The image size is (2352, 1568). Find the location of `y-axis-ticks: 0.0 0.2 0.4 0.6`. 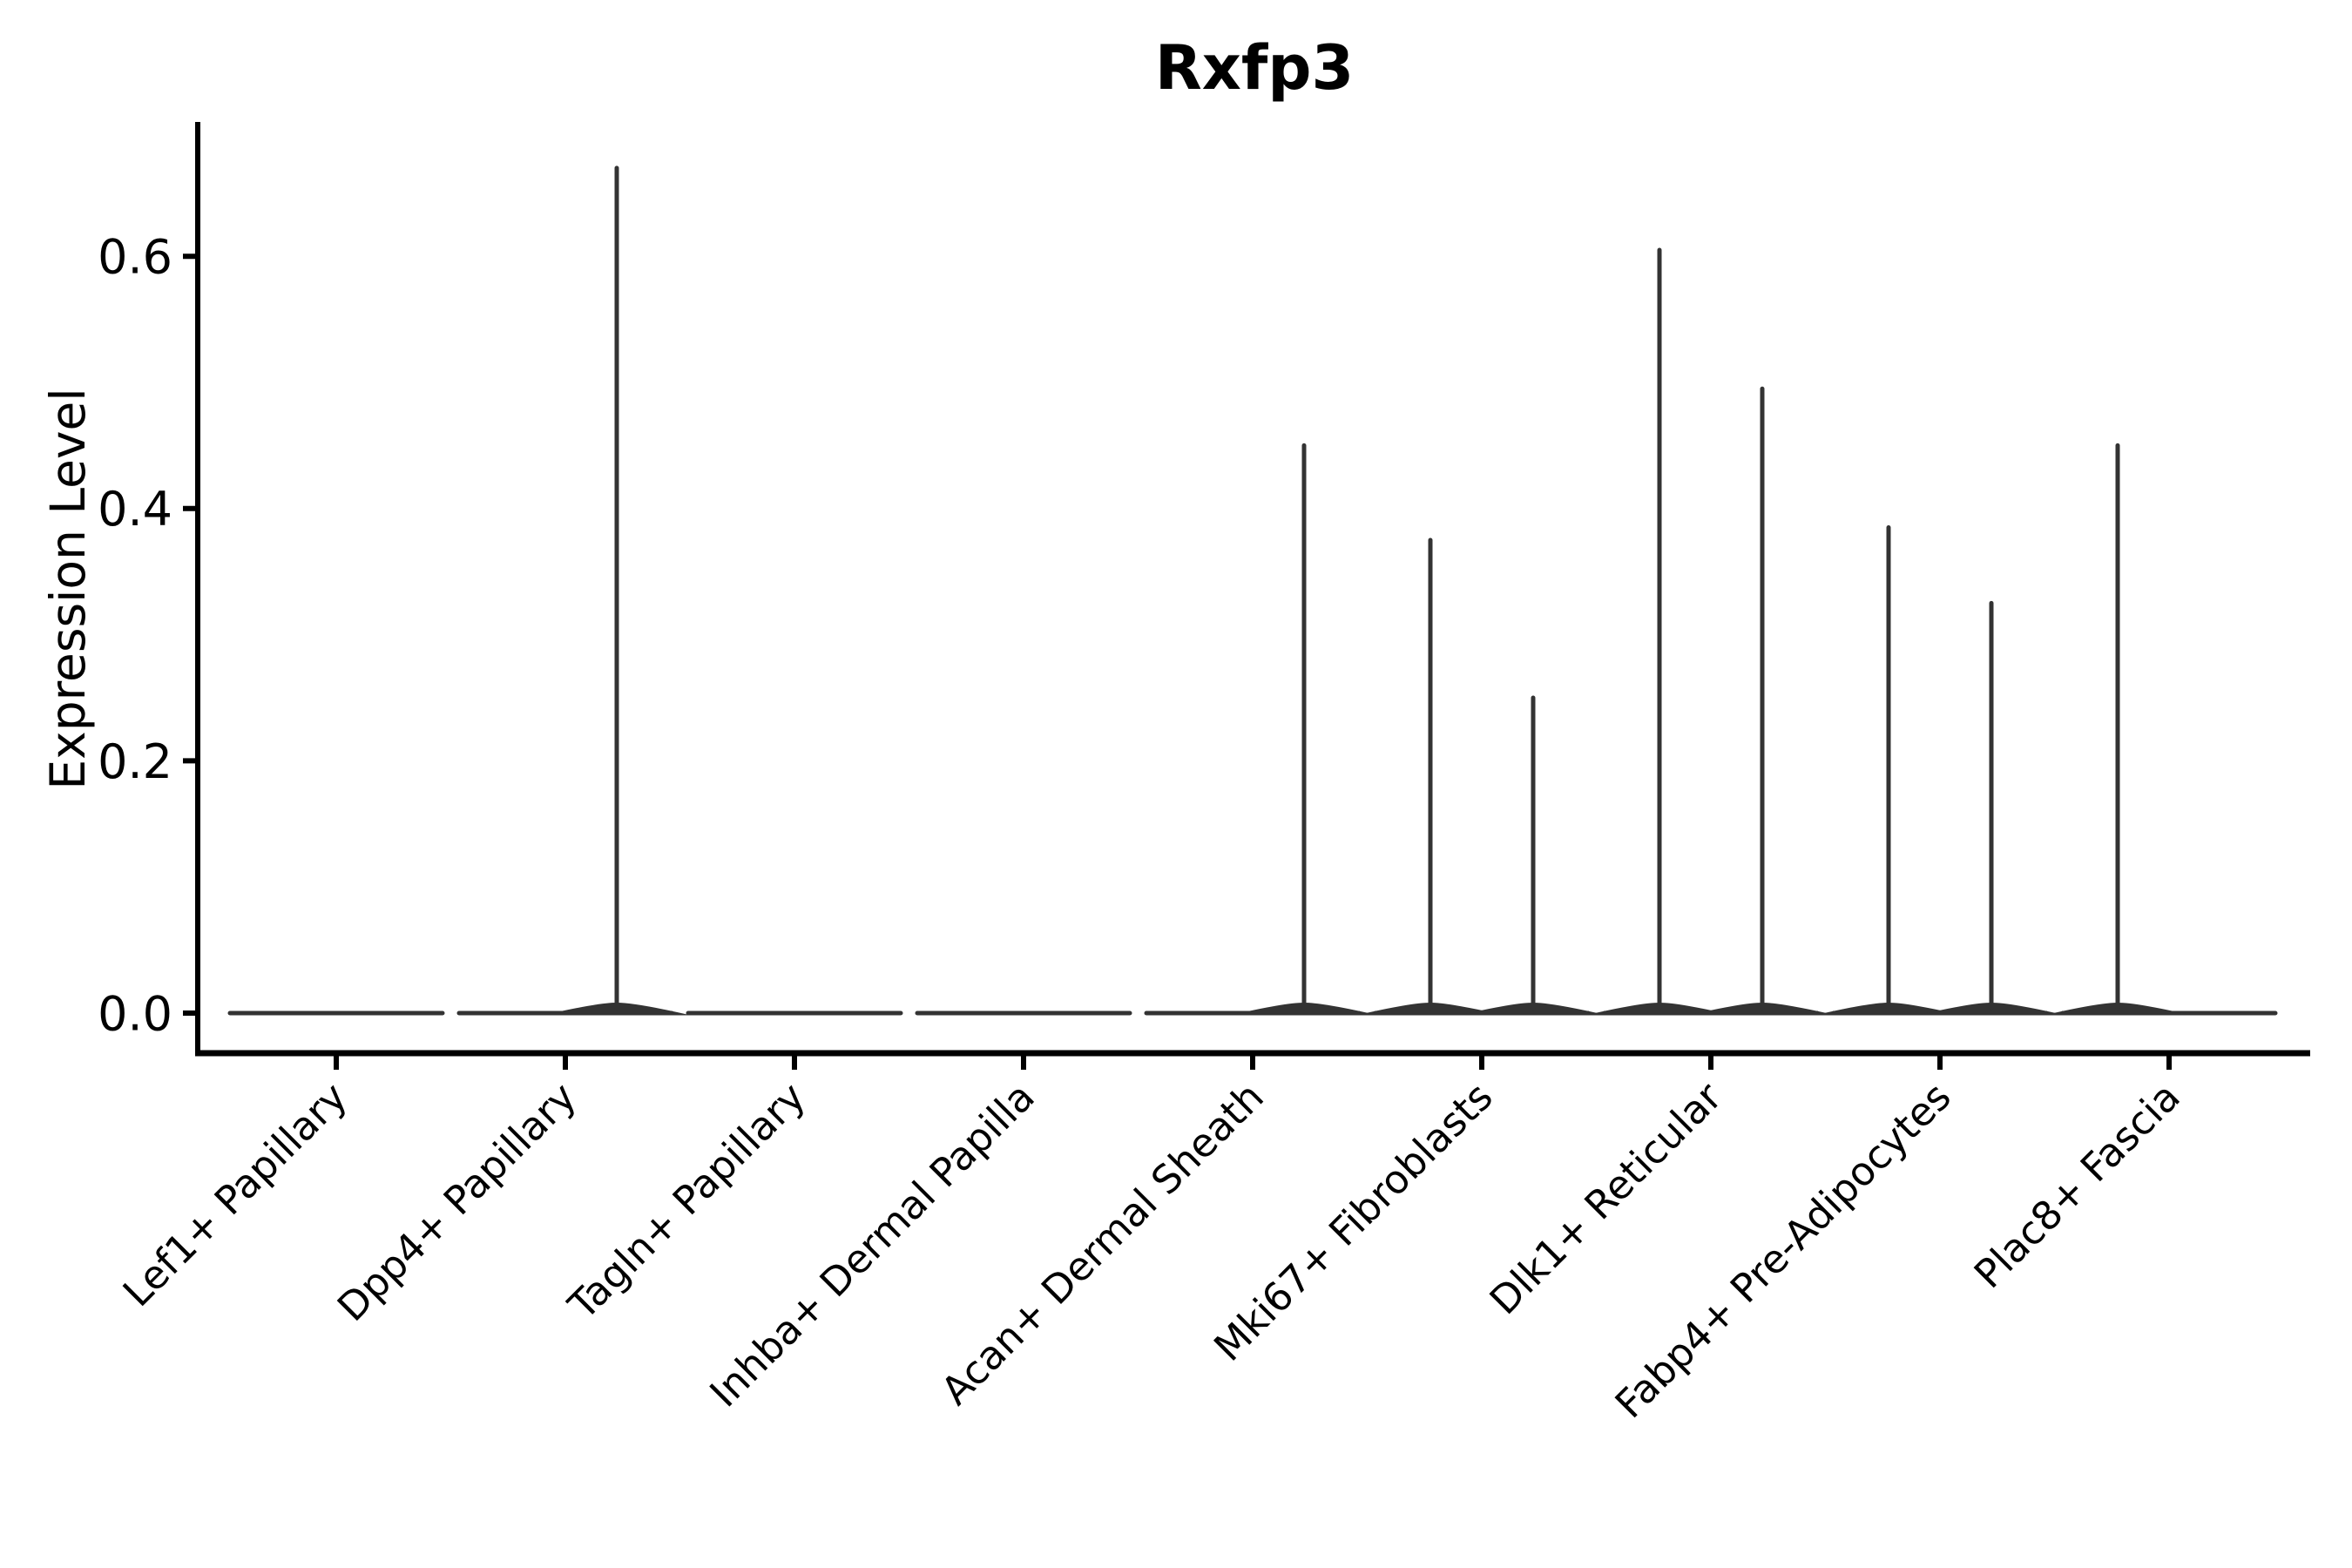

y-axis-ticks: 0.0 0.2 0.4 0.6 is located at coordinates (148, 635).